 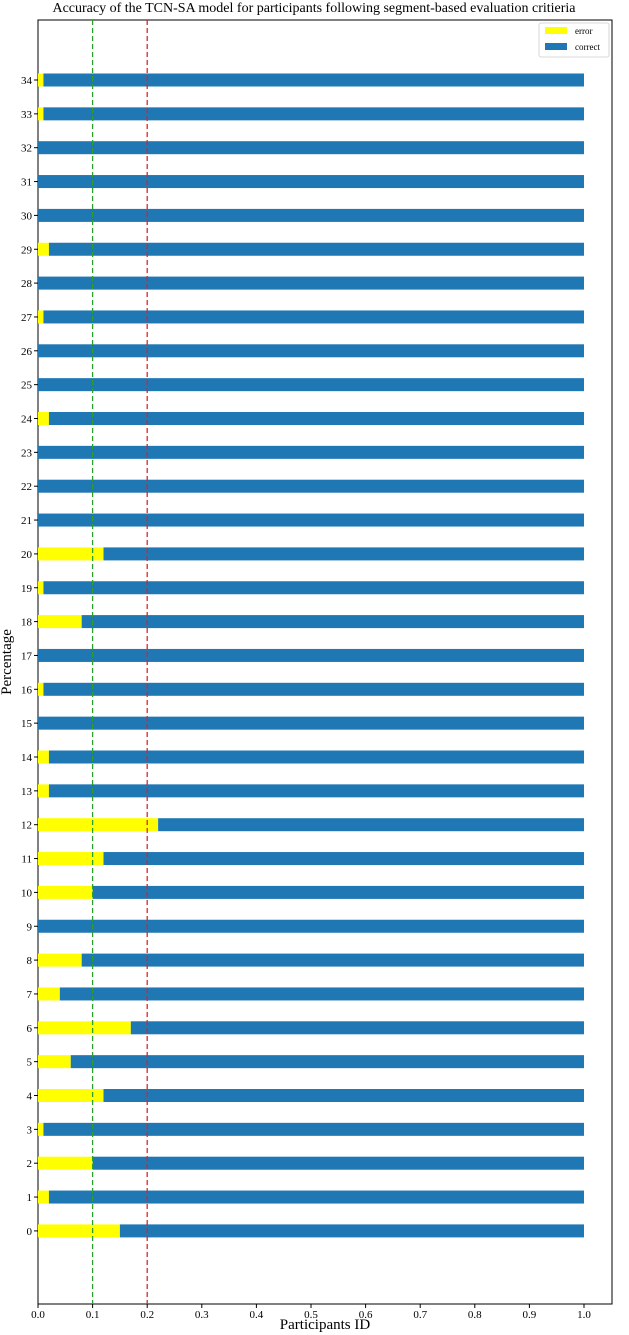 What do you see at coordinates (584, 1315) in the screenshot?
I see `x-tick-label-1.0: 1.0` at bounding box center [584, 1315].